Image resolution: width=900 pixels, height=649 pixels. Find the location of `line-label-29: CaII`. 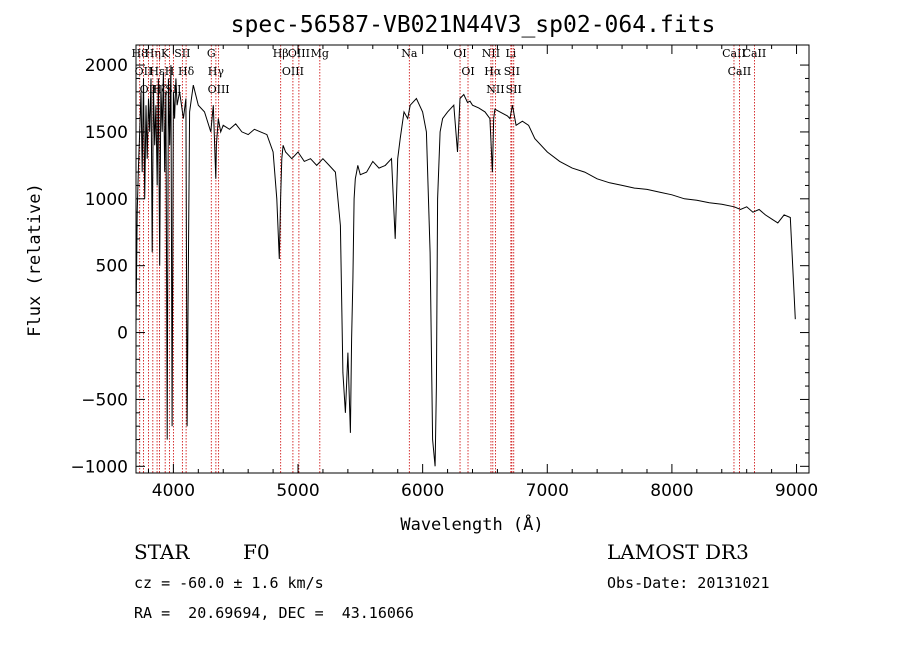

line-label-29: CaII is located at coordinates (755, 53).